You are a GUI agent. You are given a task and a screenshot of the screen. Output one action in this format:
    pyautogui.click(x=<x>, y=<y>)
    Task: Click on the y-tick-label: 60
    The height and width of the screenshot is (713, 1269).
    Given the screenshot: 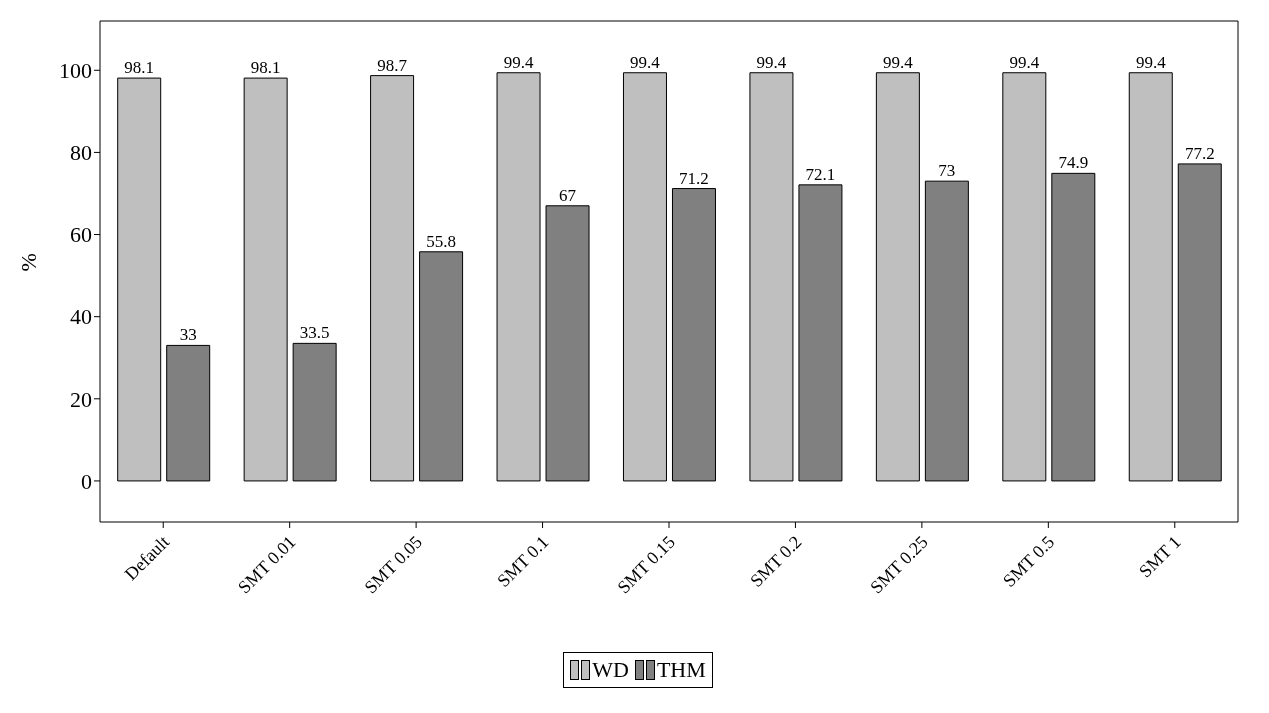 What is the action you would take?
    pyautogui.click(x=81, y=235)
    